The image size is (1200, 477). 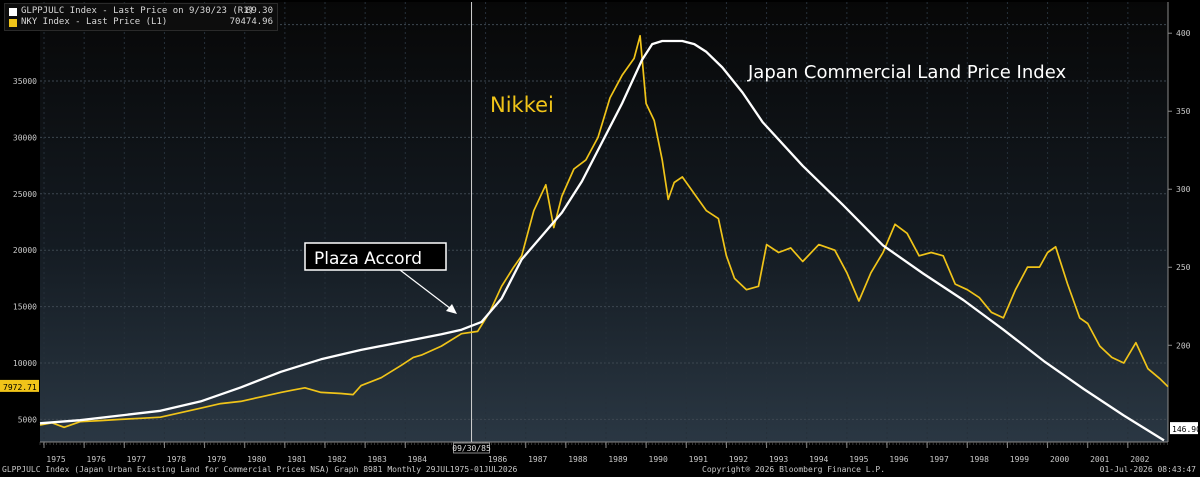 What do you see at coordinates (94, 22) in the screenshot?
I see `legend-label: NKY Index - Last Price (L1)` at bounding box center [94, 22].